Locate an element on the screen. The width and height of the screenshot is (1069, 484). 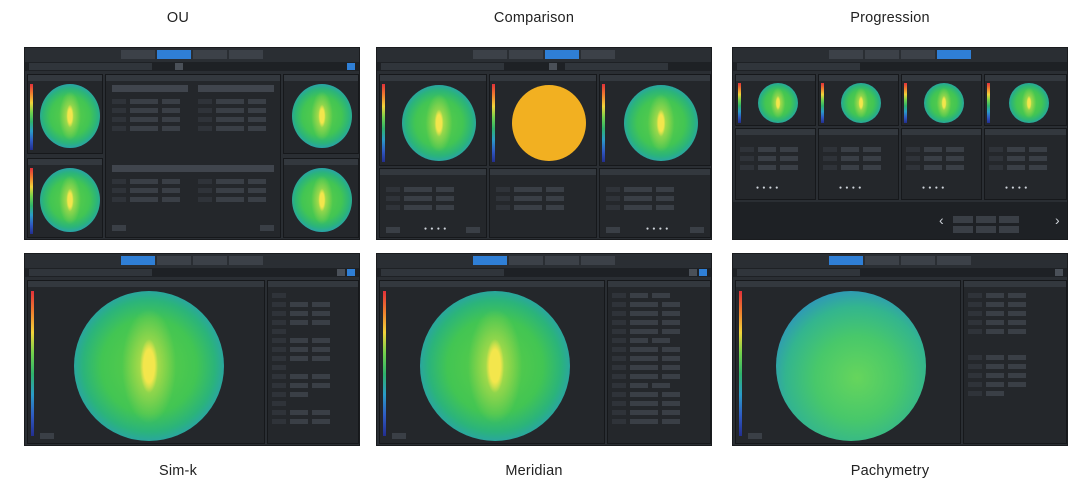
progression-data-1: ● ● ● ● is located at coordinates (775, 164).